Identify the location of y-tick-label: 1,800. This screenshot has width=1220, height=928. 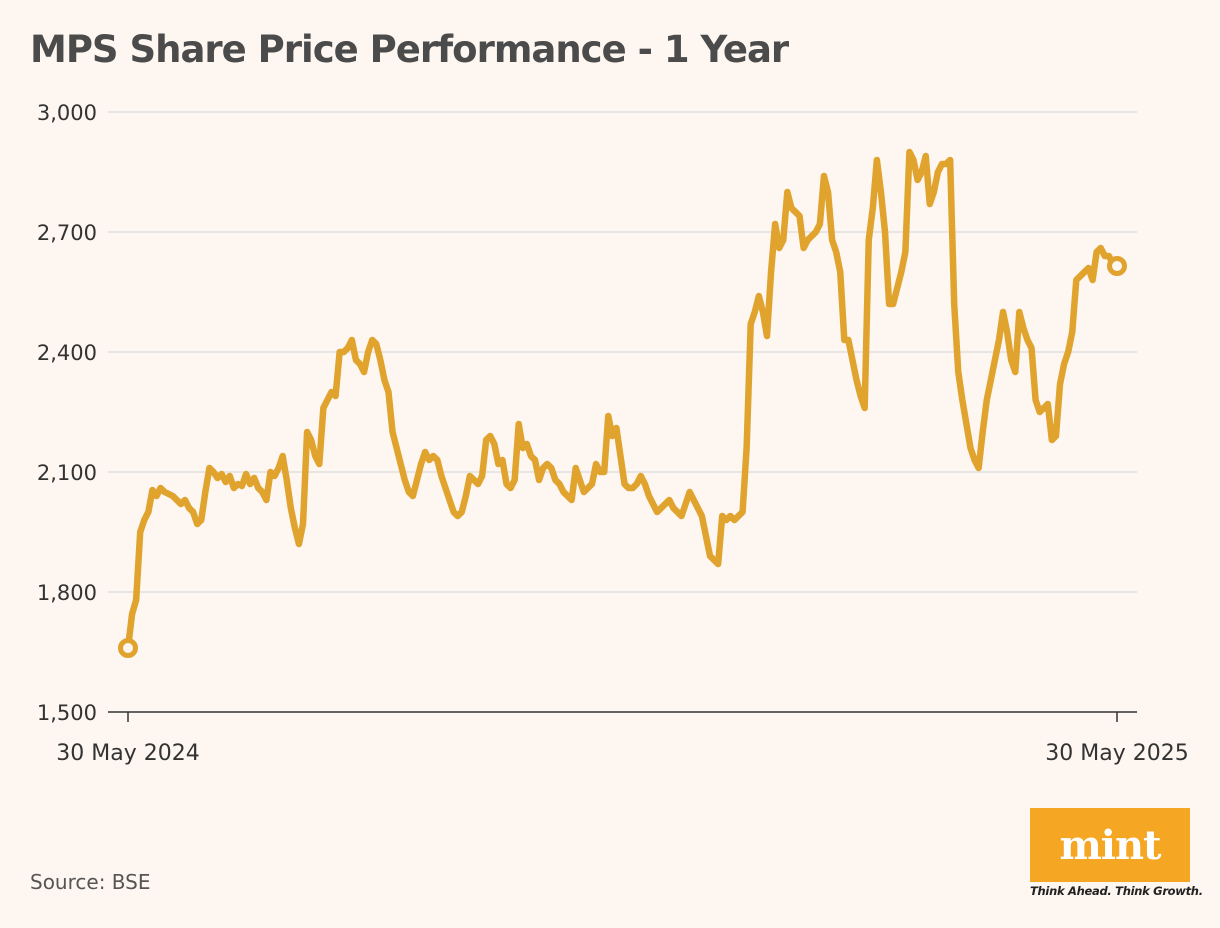
(67, 593).